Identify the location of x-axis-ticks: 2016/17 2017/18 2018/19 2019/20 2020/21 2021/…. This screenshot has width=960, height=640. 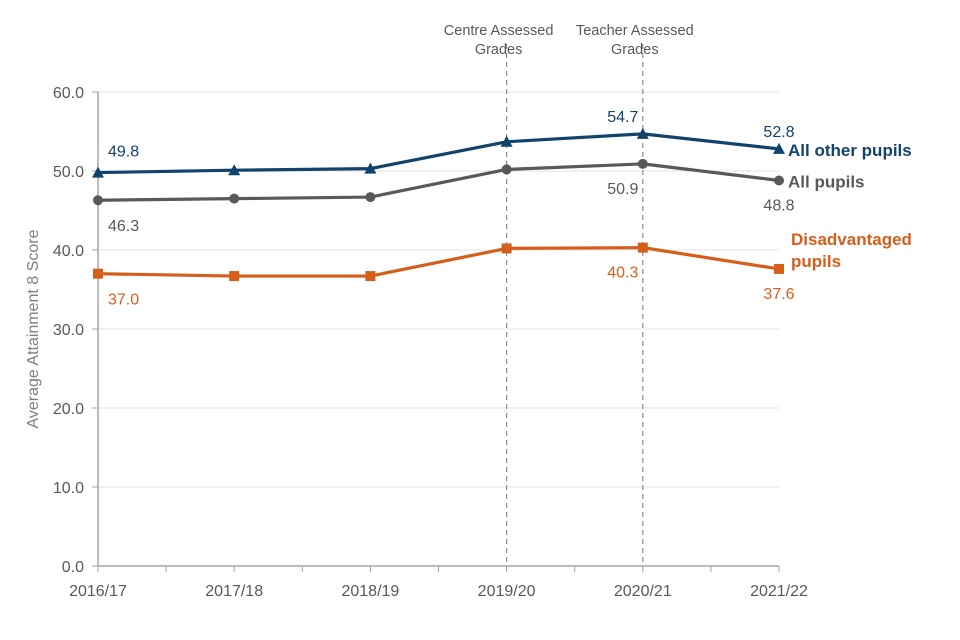
(438, 583).